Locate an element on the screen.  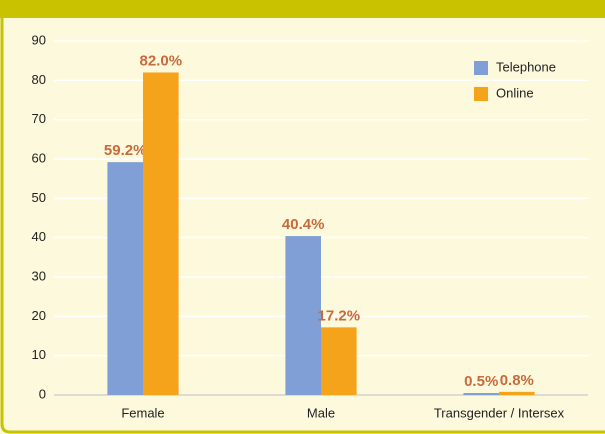
value-label: 0.5% is located at coordinates (481, 381).